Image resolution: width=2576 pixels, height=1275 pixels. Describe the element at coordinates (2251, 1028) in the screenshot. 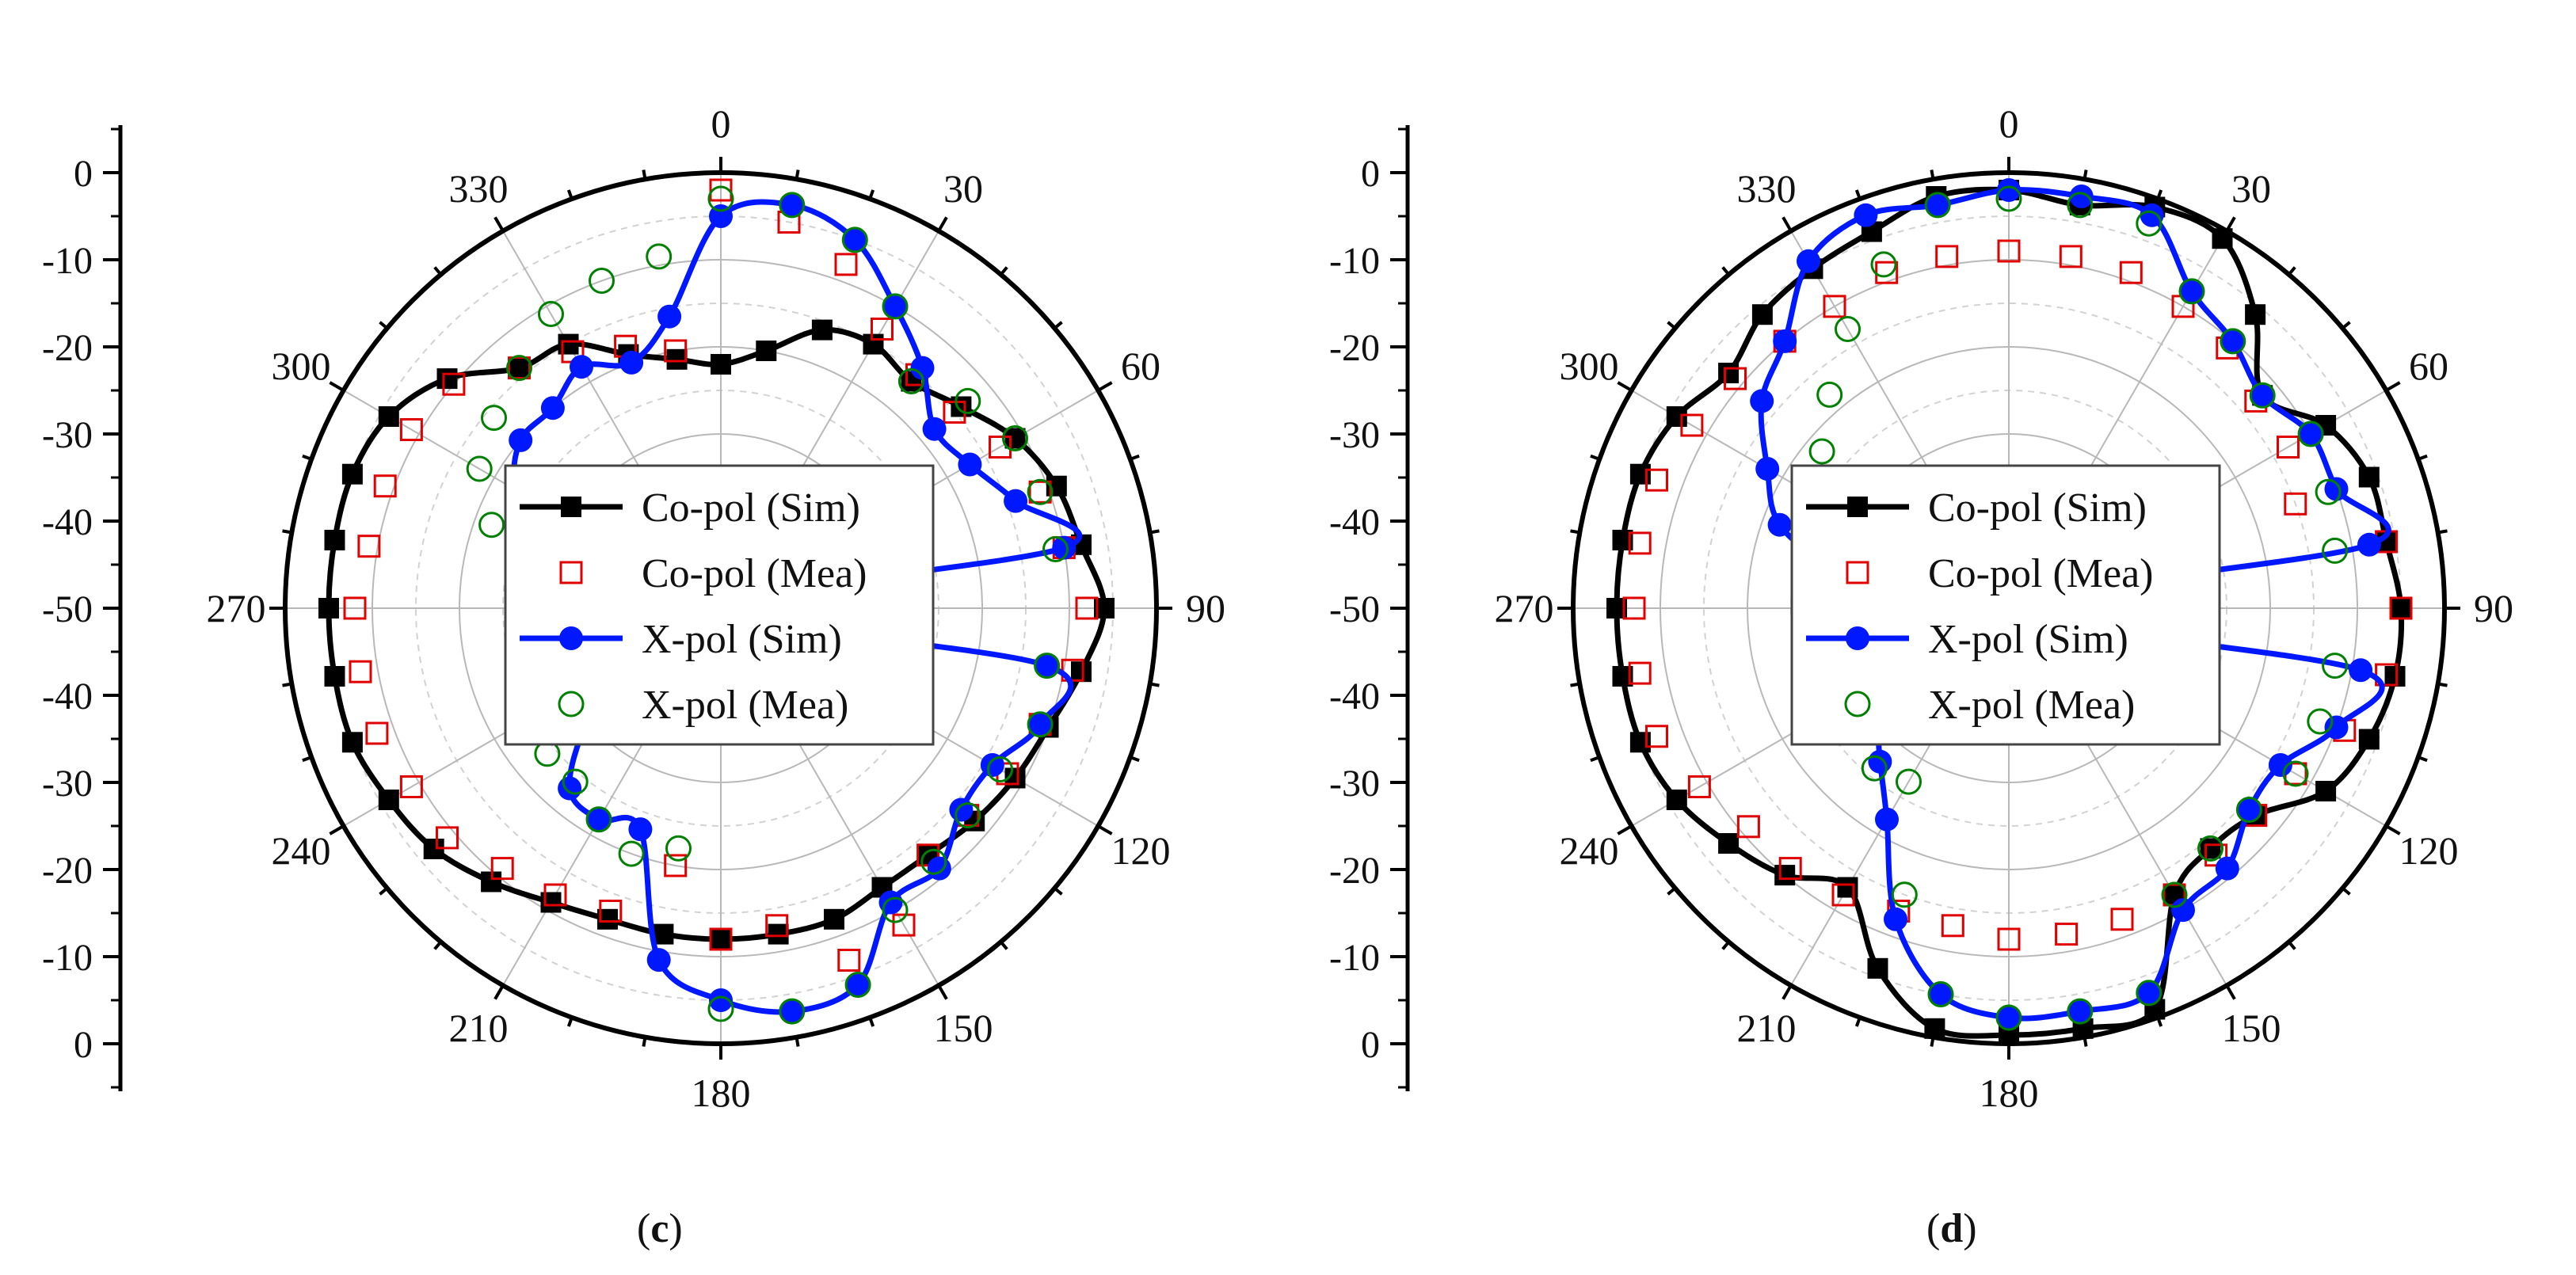

I see `angle-label: 150` at that location.